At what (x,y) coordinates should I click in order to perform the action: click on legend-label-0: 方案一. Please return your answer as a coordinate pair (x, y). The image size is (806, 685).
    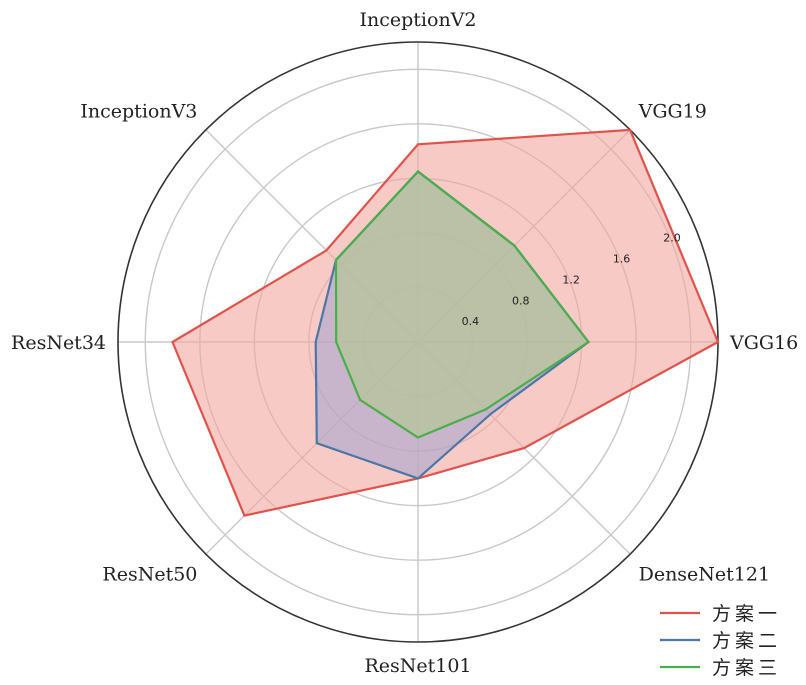
    Looking at the image, I should click on (746, 614).